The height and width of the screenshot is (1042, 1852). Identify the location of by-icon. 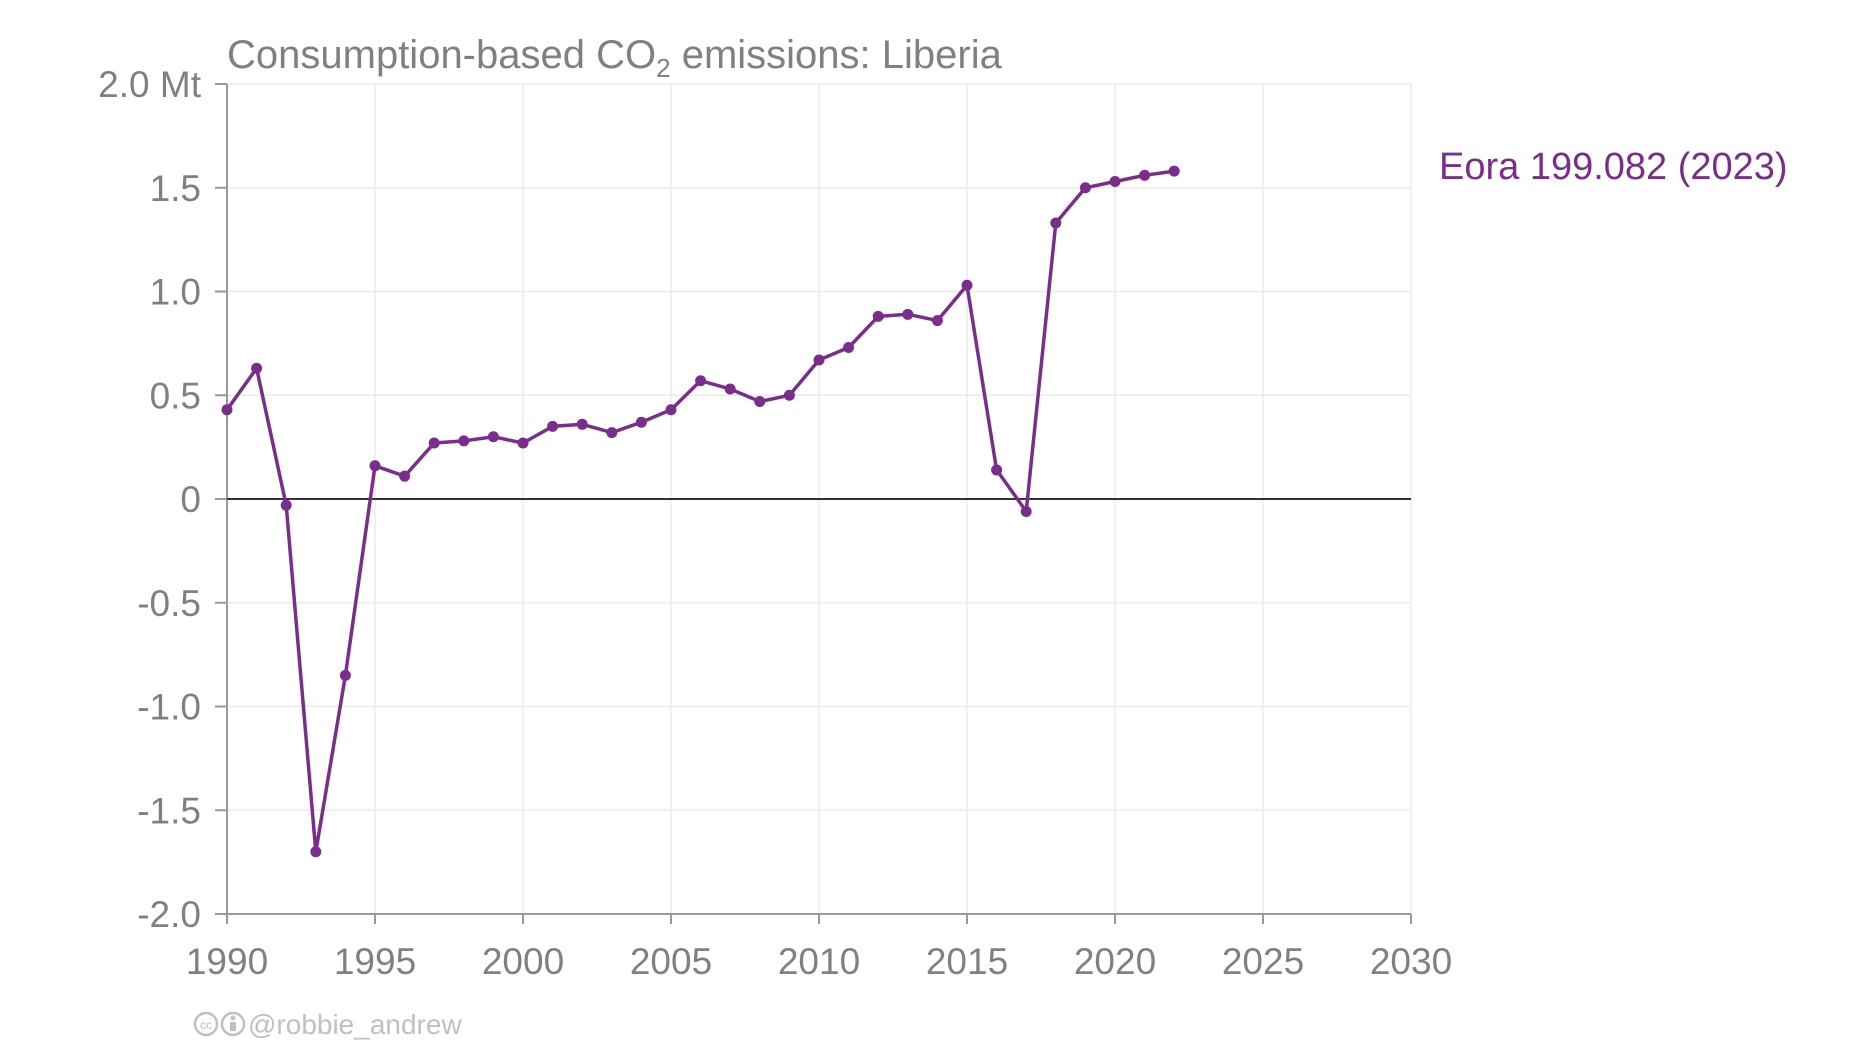
(233, 1024).